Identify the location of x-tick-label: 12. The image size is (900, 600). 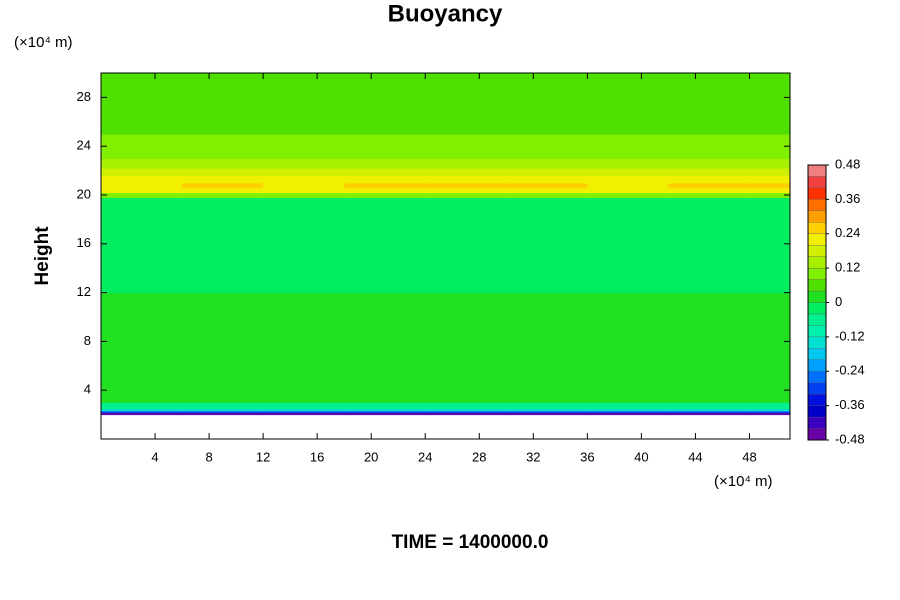
(263, 456).